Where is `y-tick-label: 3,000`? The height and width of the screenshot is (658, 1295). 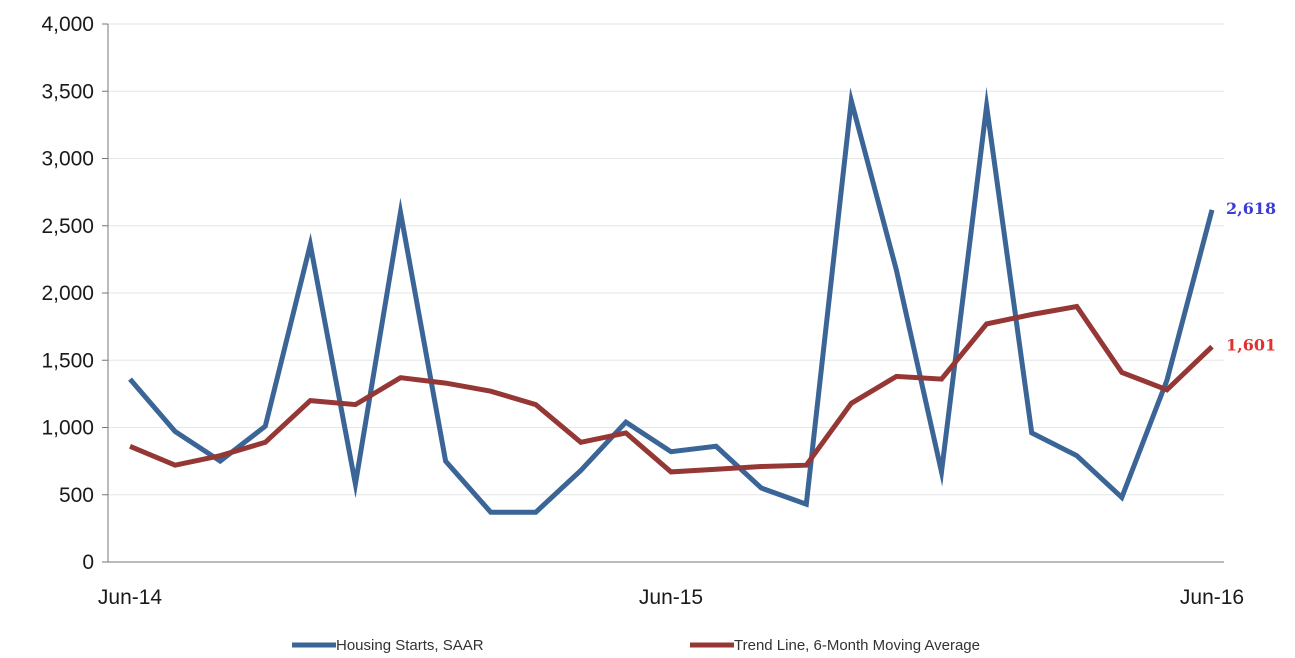 y-tick-label: 3,000 is located at coordinates (67, 159).